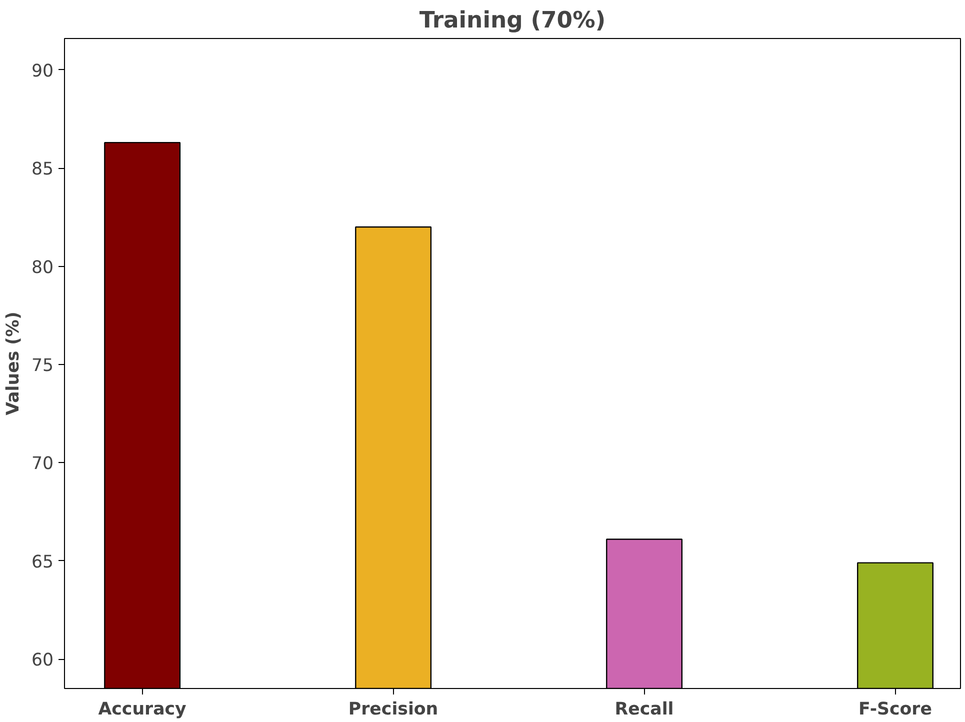  Describe the element at coordinates (142, 710) in the screenshot. I see `x-tick-label: Accuracy` at that location.